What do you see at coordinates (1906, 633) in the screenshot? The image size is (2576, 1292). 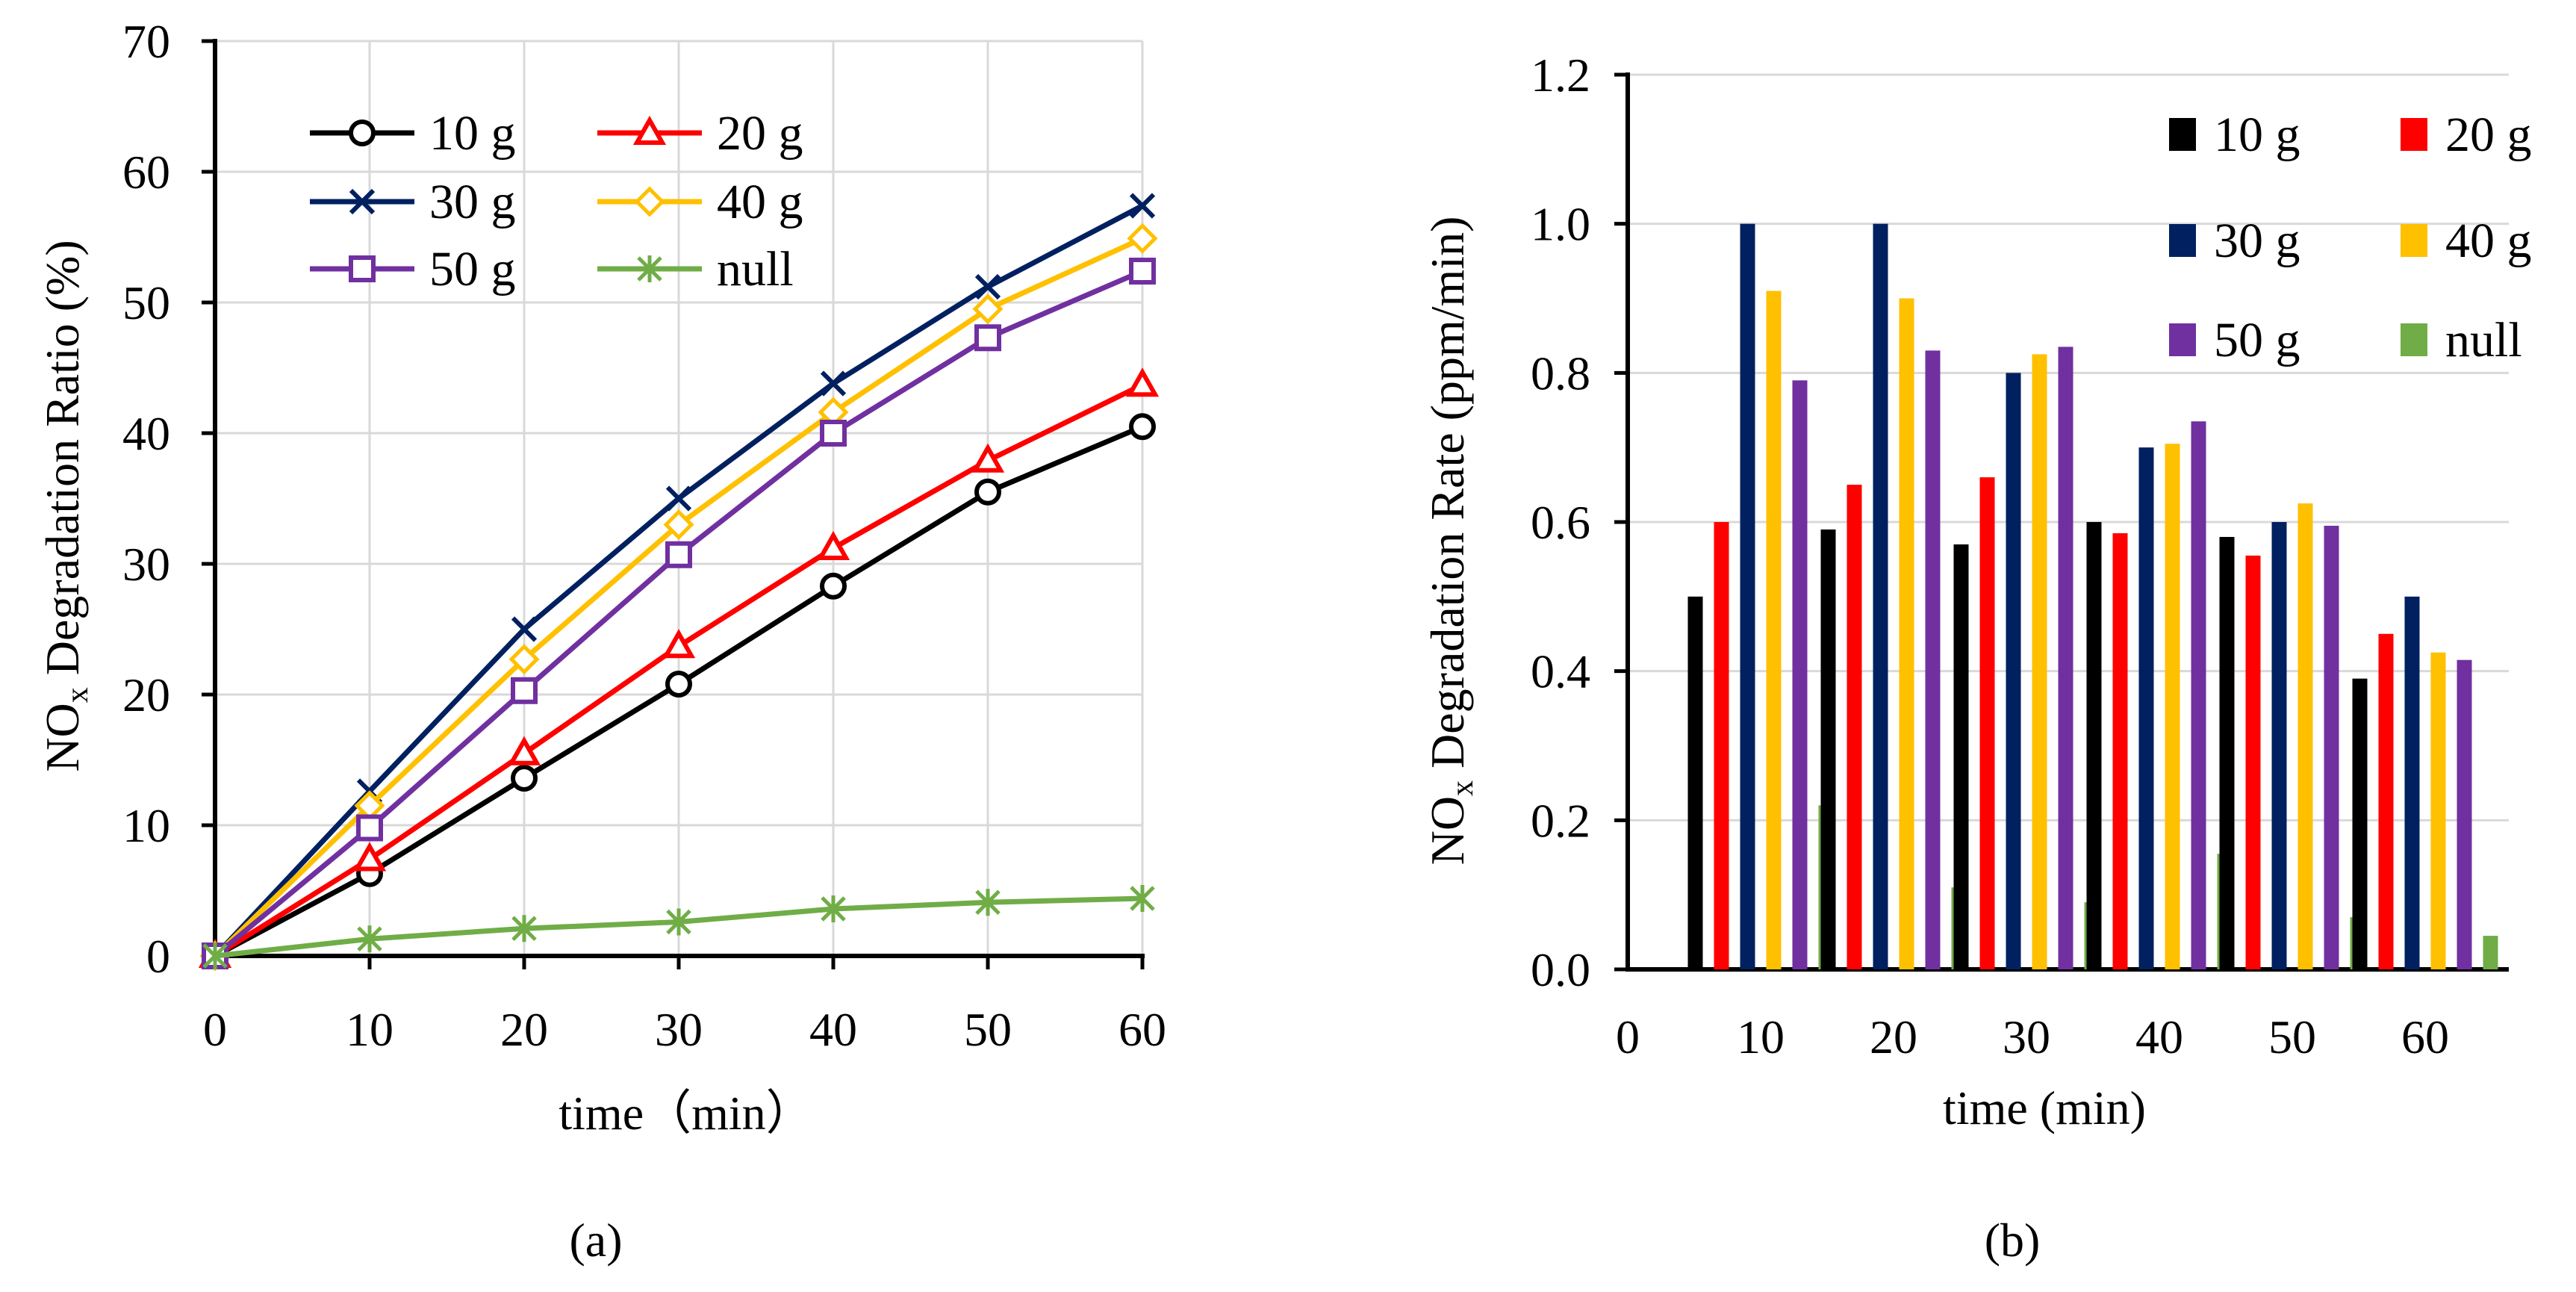 I see `bar-40g-t20` at bounding box center [1906, 633].